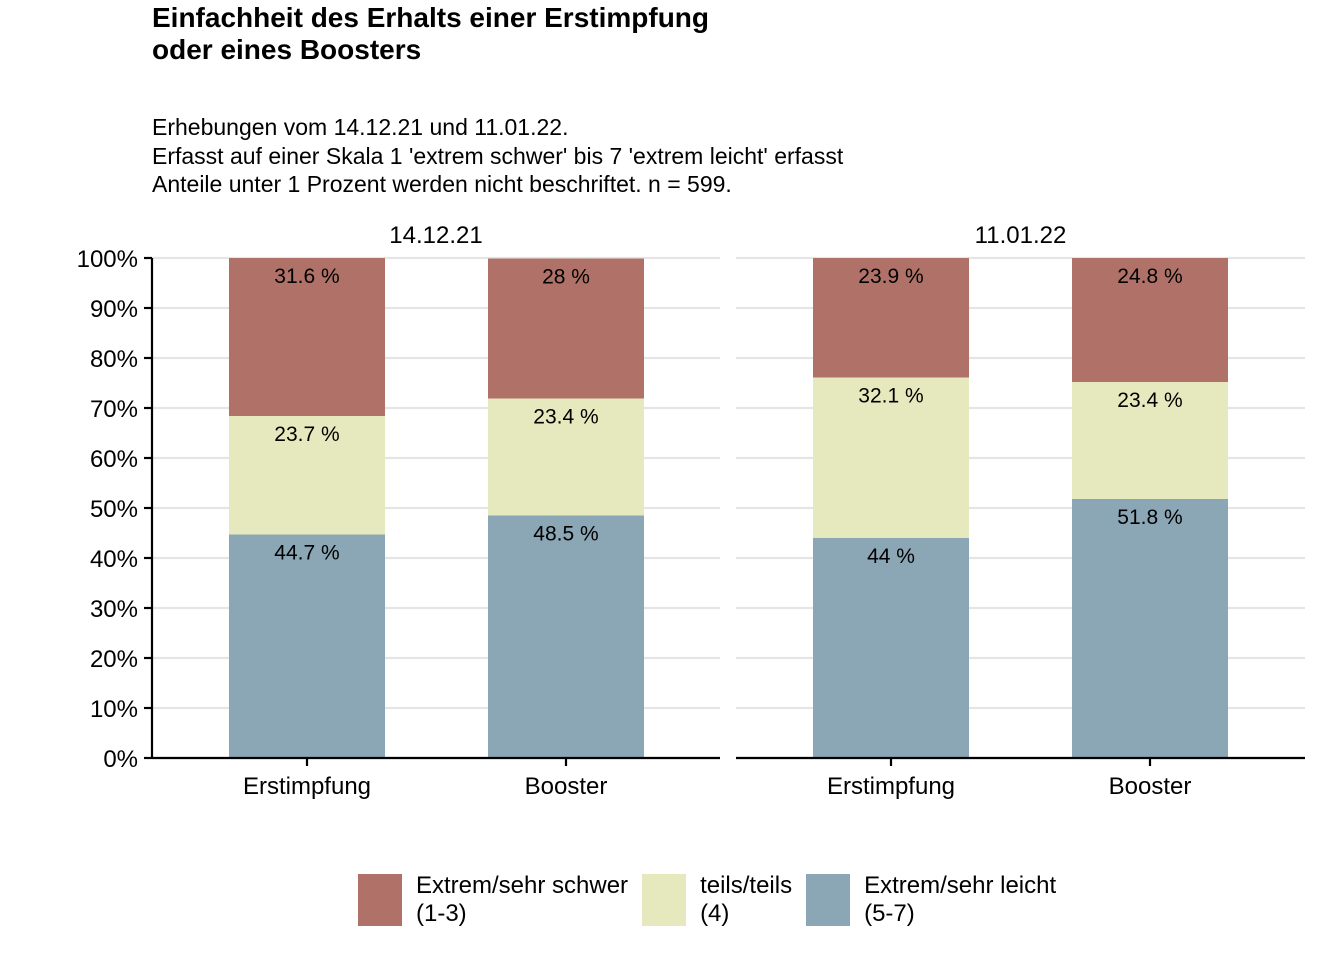 This screenshot has height=960, width=1344. I want to click on facet-label: 14.12.21, so click(435, 235).